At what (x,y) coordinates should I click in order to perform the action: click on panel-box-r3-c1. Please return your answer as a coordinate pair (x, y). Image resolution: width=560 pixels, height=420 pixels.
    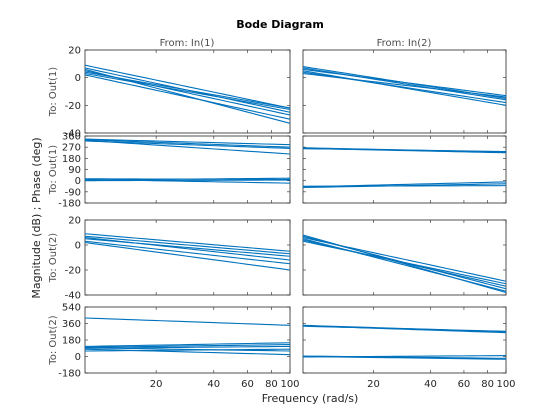
    Looking at the image, I should click on (187, 257).